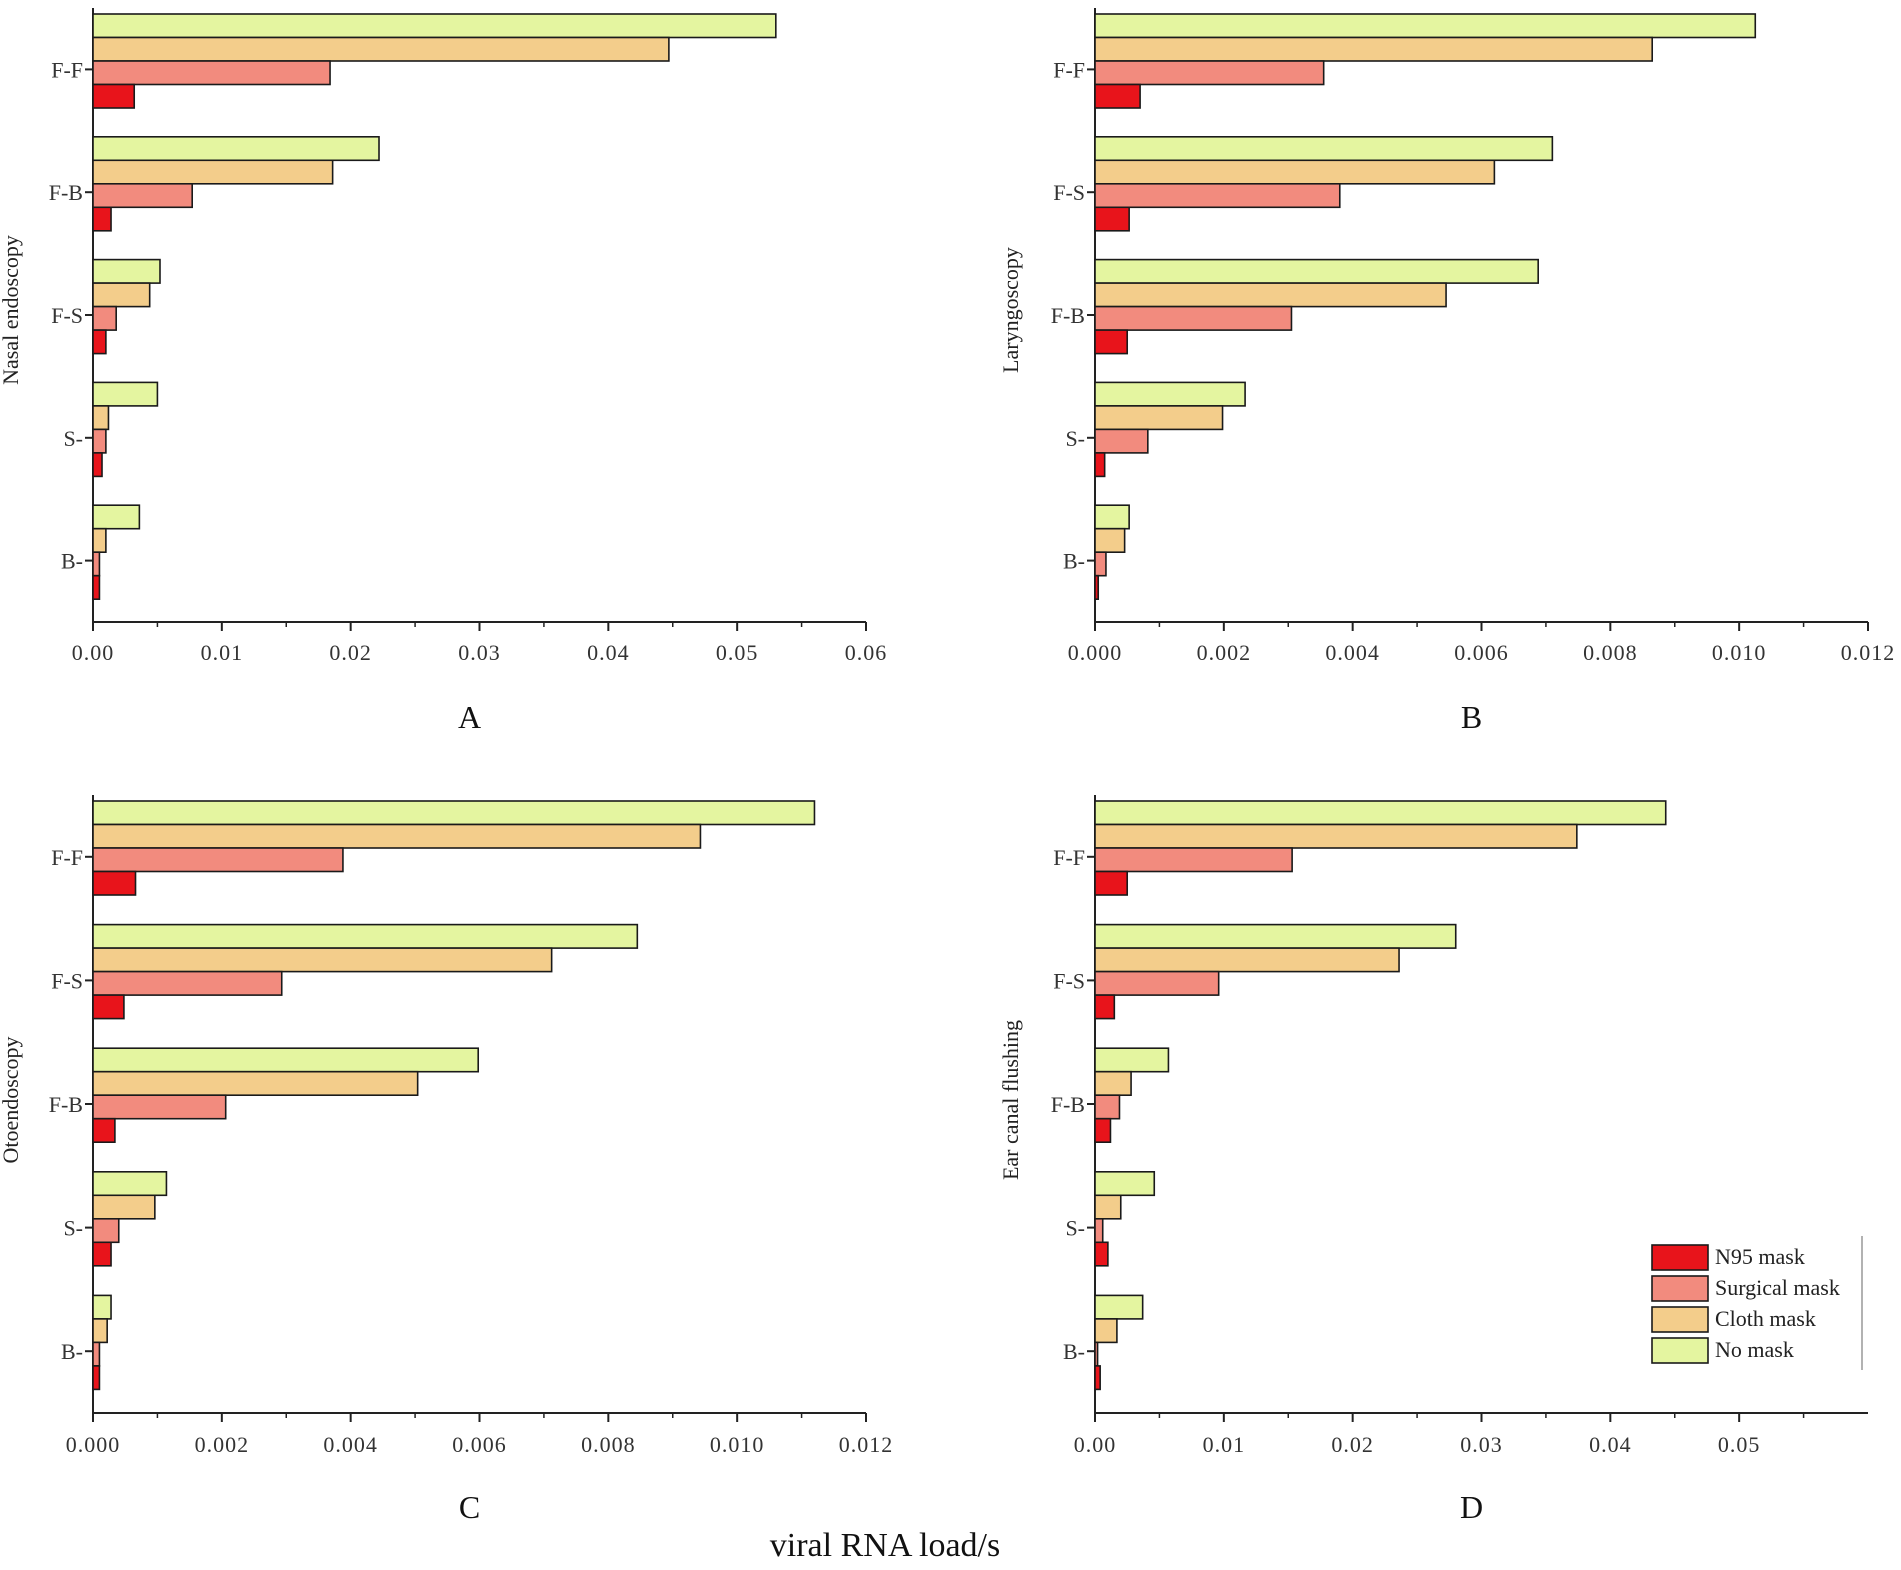 The height and width of the screenshot is (1570, 1901). What do you see at coordinates (866, 1444) in the screenshot?
I see `x-tick-label: 0.012` at bounding box center [866, 1444].